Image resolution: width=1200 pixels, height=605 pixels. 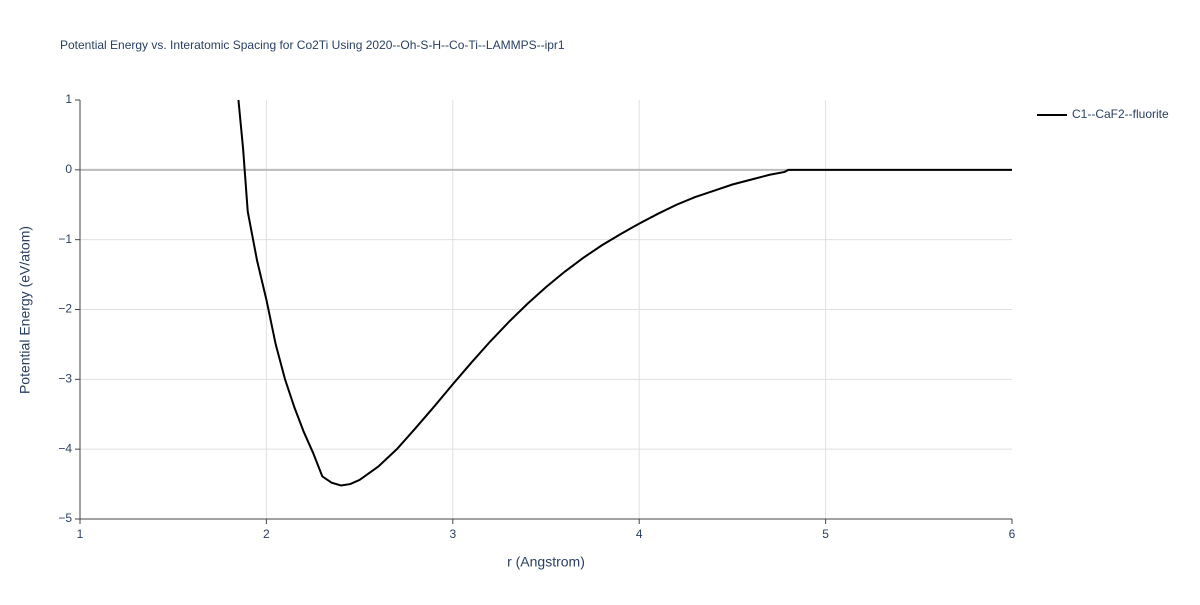 What do you see at coordinates (1120, 114) in the screenshot?
I see `legend-label: C1--CaF2--fluorite` at bounding box center [1120, 114].